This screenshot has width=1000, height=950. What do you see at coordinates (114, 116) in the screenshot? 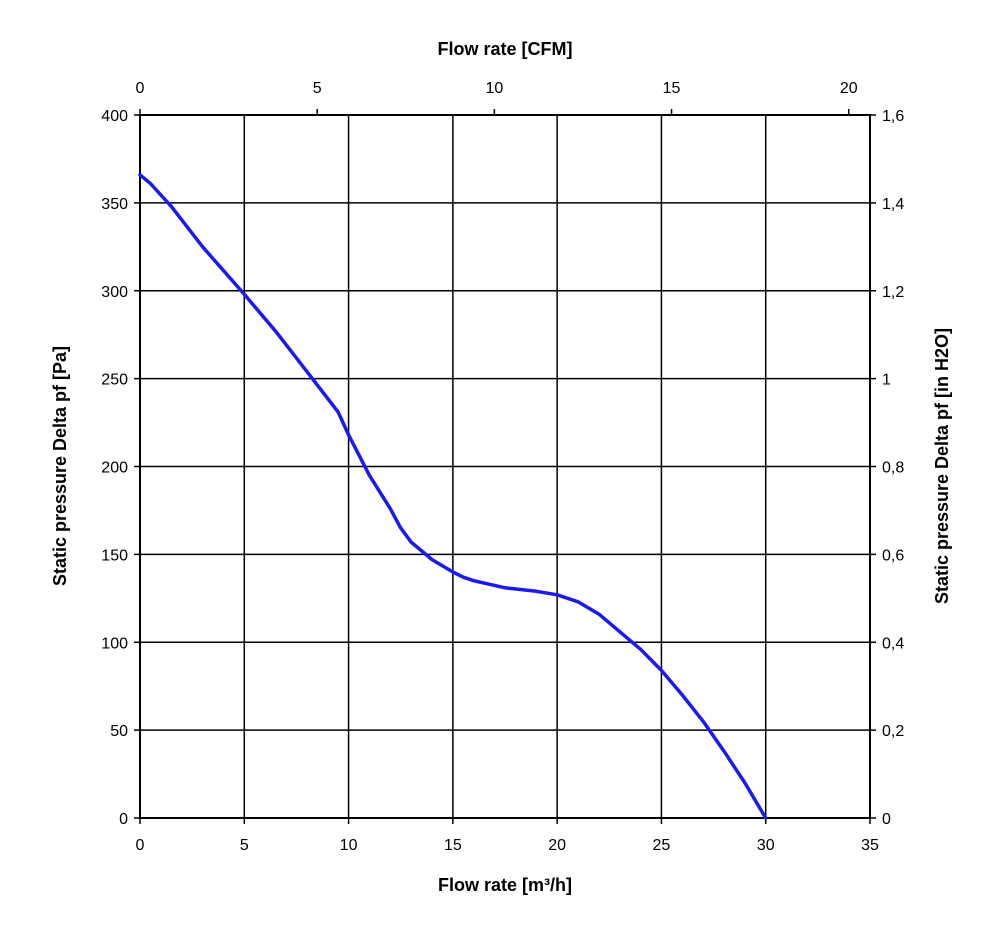
I see `y-tick-label: 400` at bounding box center [114, 116].